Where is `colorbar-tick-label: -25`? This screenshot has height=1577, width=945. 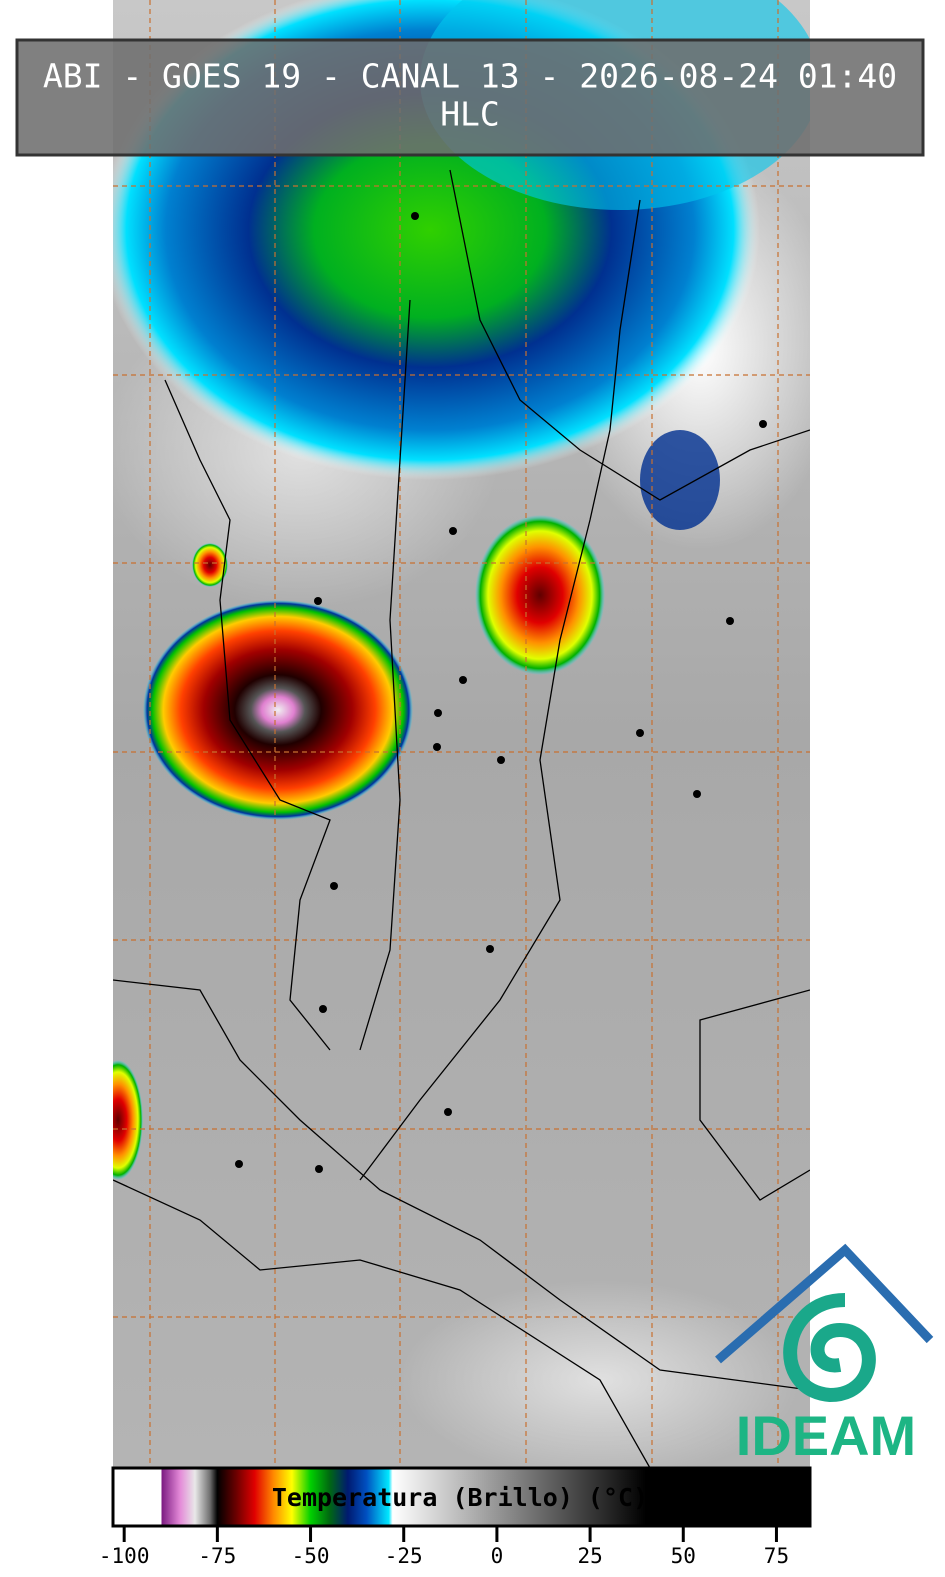
colorbar-tick-label: -25 is located at coordinates (404, 1556).